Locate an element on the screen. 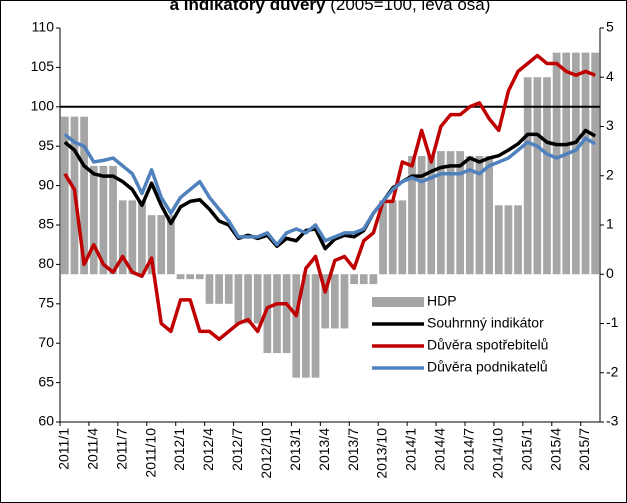 The image size is (627, 503). x-tick-label: 2013/7 is located at coordinates (353, 449).